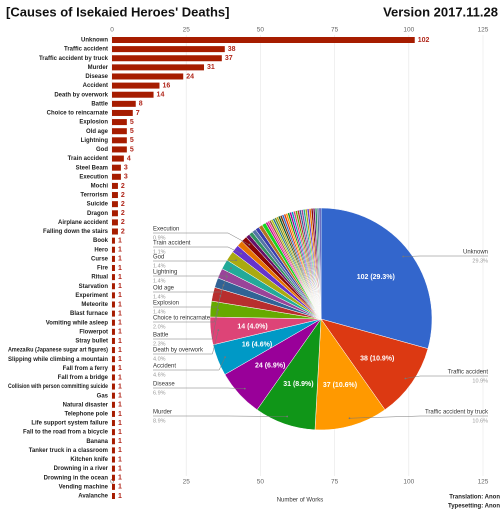 The image size is (504, 512). Describe the element at coordinates (158, 258) in the screenshot. I see `slice-label: God` at that location.